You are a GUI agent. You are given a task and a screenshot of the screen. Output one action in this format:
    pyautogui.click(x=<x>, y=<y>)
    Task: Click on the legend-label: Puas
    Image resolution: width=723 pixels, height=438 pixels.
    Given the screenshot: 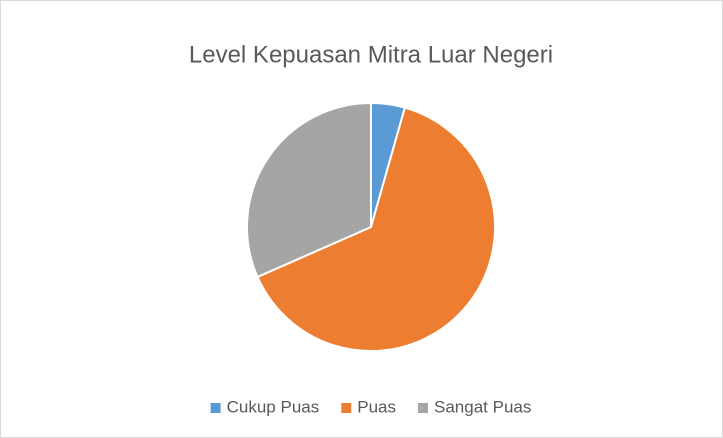 What is the action you would take?
    pyautogui.click(x=376, y=406)
    